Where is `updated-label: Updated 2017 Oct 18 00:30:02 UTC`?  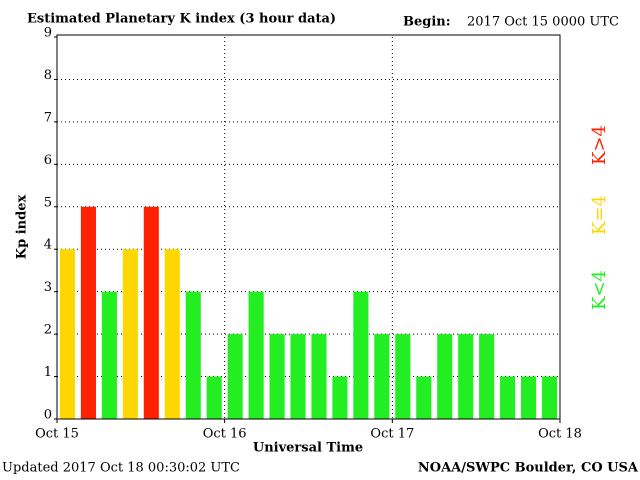
updated-label: Updated 2017 Oct 18 00:30:02 UTC is located at coordinates (121, 468).